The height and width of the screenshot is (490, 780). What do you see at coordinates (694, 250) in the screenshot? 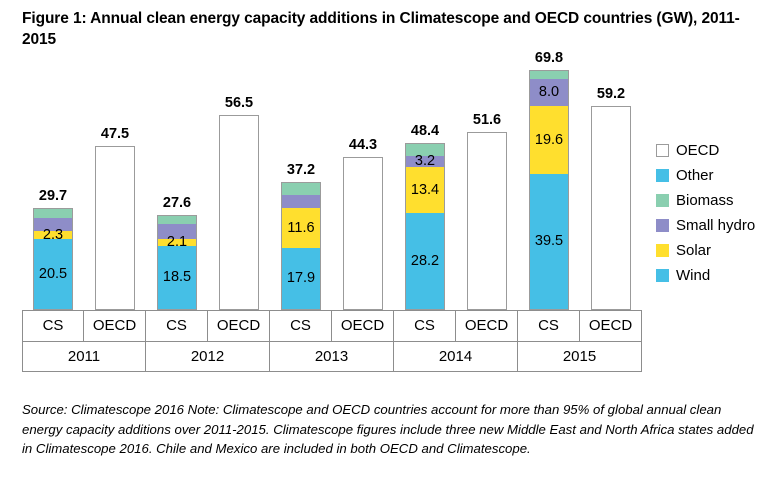
I see `legend-label: Solar` at bounding box center [694, 250].